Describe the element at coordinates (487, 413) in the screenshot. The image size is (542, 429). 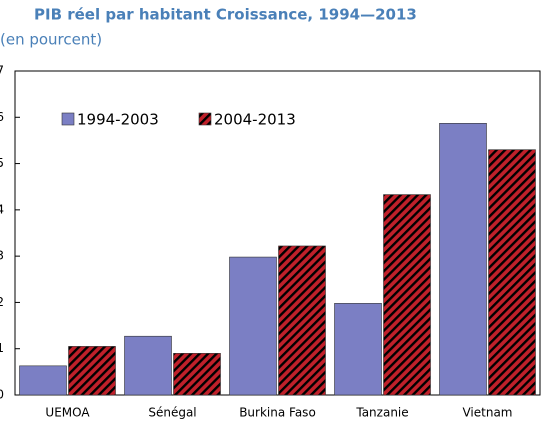
I see `x-tick-label: Vietnam` at that location.